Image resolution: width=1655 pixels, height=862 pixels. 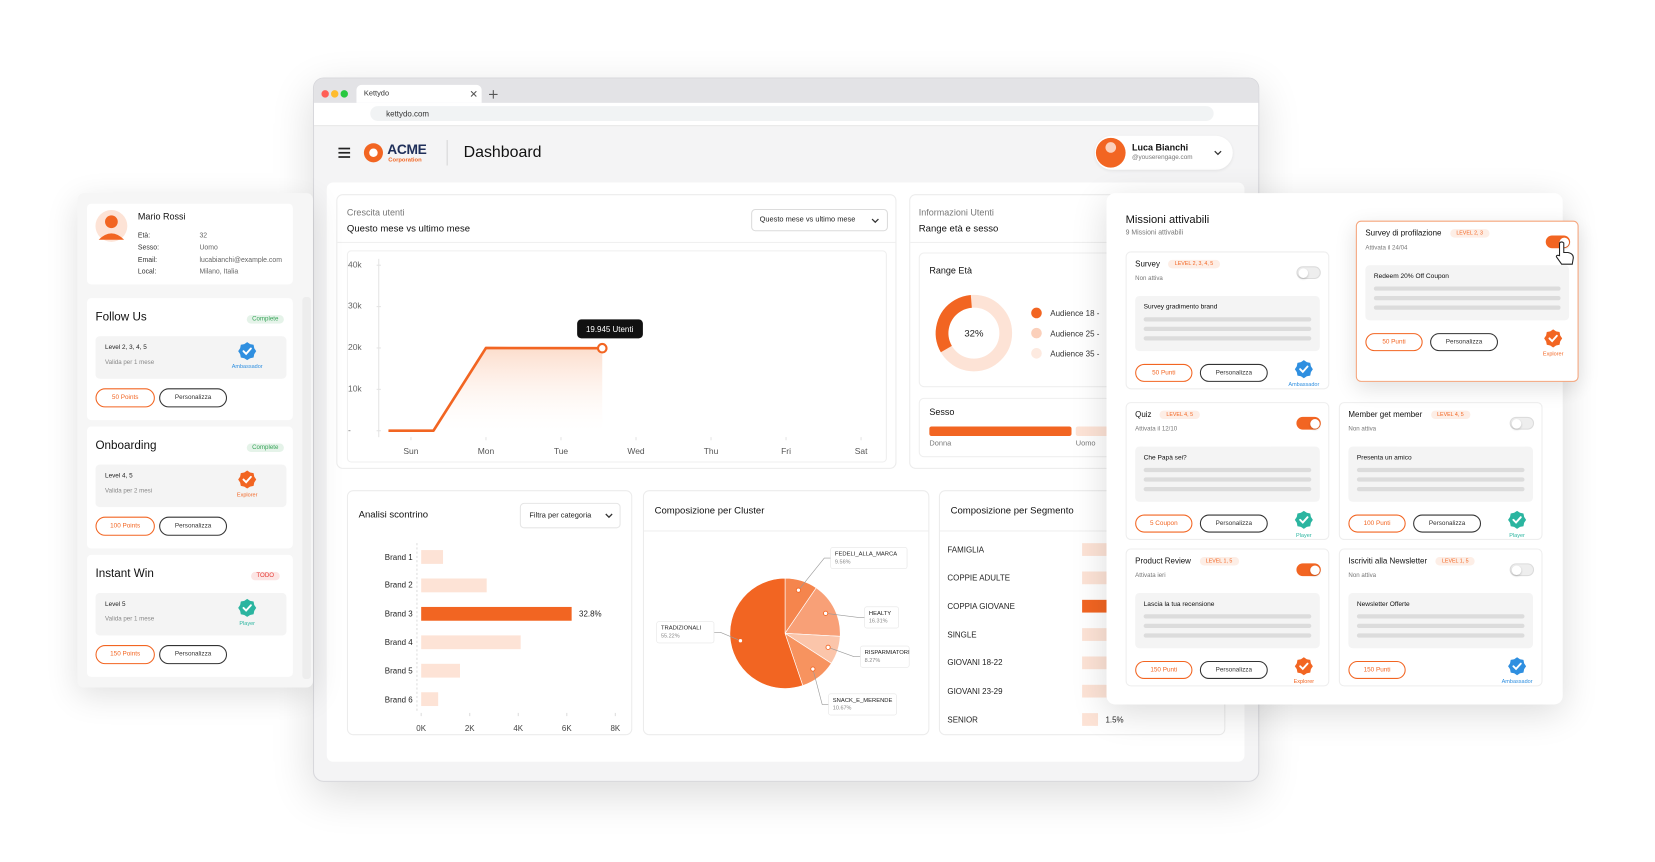 What do you see at coordinates (1177, 263) in the screenshot?
I see `mission-head: Survey LEVEL 2, 3, 4, 5` at bounding box center [1177, 263].